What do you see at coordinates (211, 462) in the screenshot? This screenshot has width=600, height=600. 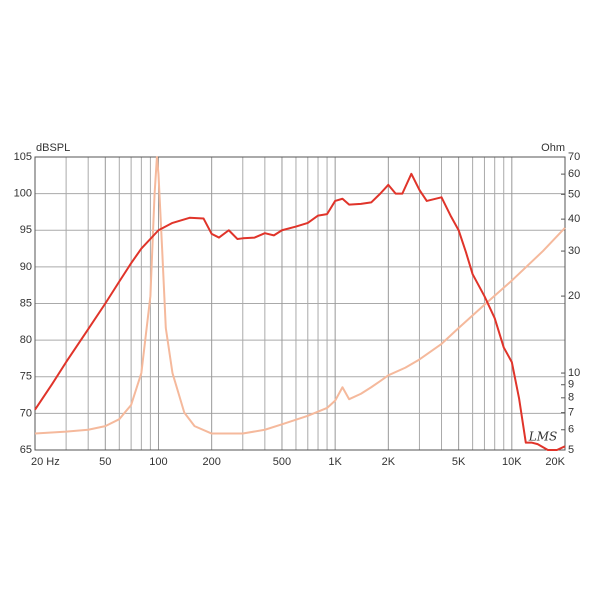 I see `x-tick-label: 200` at bounding box center [211, 462].